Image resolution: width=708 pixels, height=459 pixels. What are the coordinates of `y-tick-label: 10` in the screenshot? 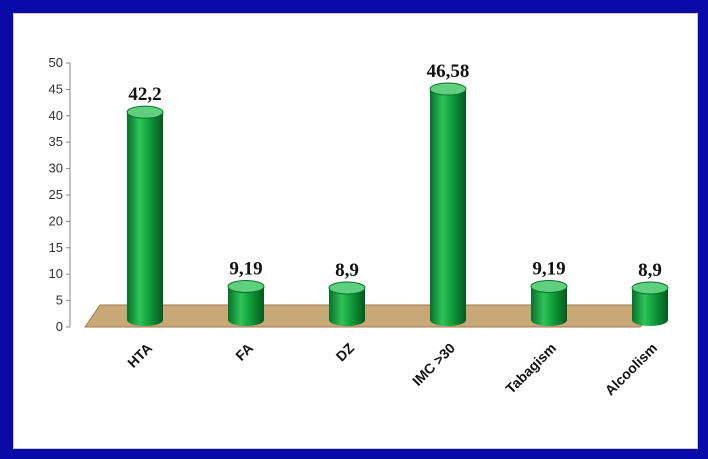 It's located at (56, 273).